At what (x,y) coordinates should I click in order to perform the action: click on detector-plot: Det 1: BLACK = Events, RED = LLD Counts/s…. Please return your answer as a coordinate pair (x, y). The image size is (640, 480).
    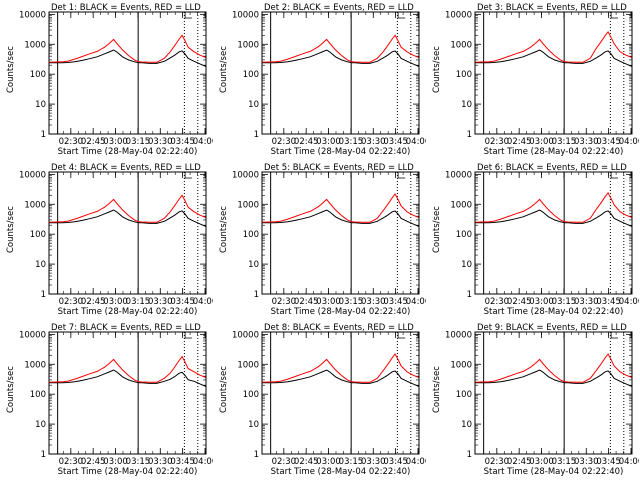
    Looking at the image, I should click on (109, 80).